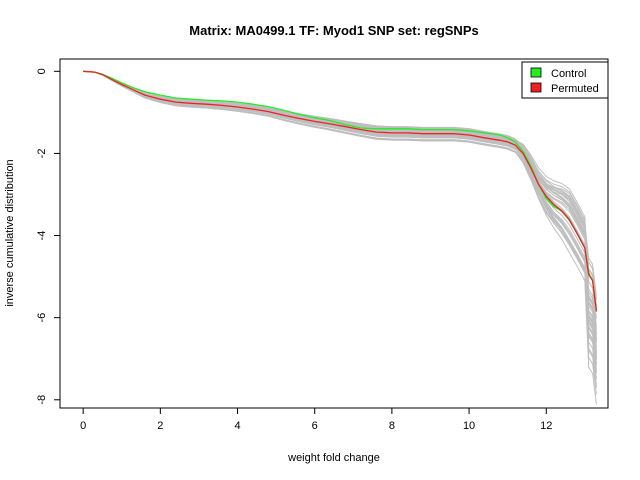  Describe the element at coordinates (575, 89) in the screenshot. I see `legend-label-permuted: Permuted` at that location.